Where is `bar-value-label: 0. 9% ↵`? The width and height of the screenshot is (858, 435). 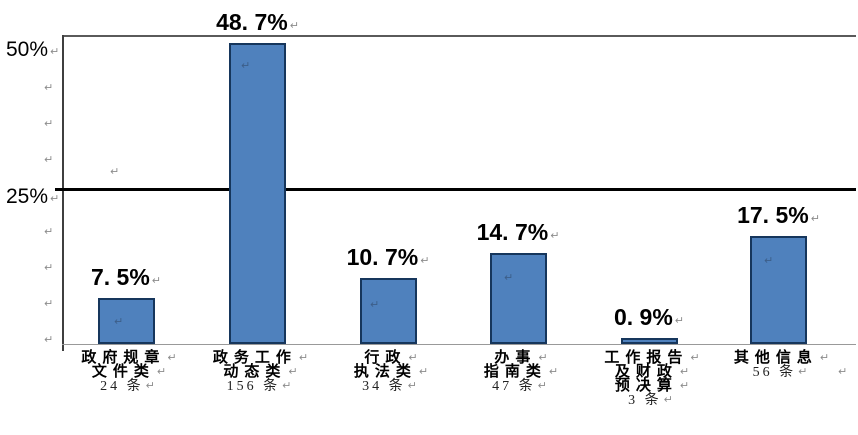 bar-value-label: 0. 9% ↵ is located at coordinates (649, 317).